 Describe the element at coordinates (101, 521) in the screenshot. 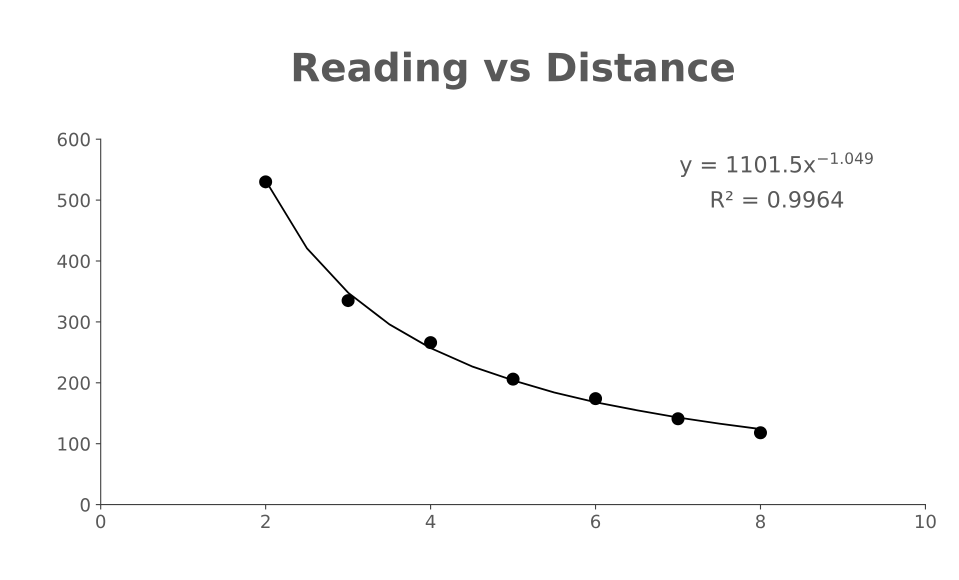

I see `x-tick-label: 0` at that location.